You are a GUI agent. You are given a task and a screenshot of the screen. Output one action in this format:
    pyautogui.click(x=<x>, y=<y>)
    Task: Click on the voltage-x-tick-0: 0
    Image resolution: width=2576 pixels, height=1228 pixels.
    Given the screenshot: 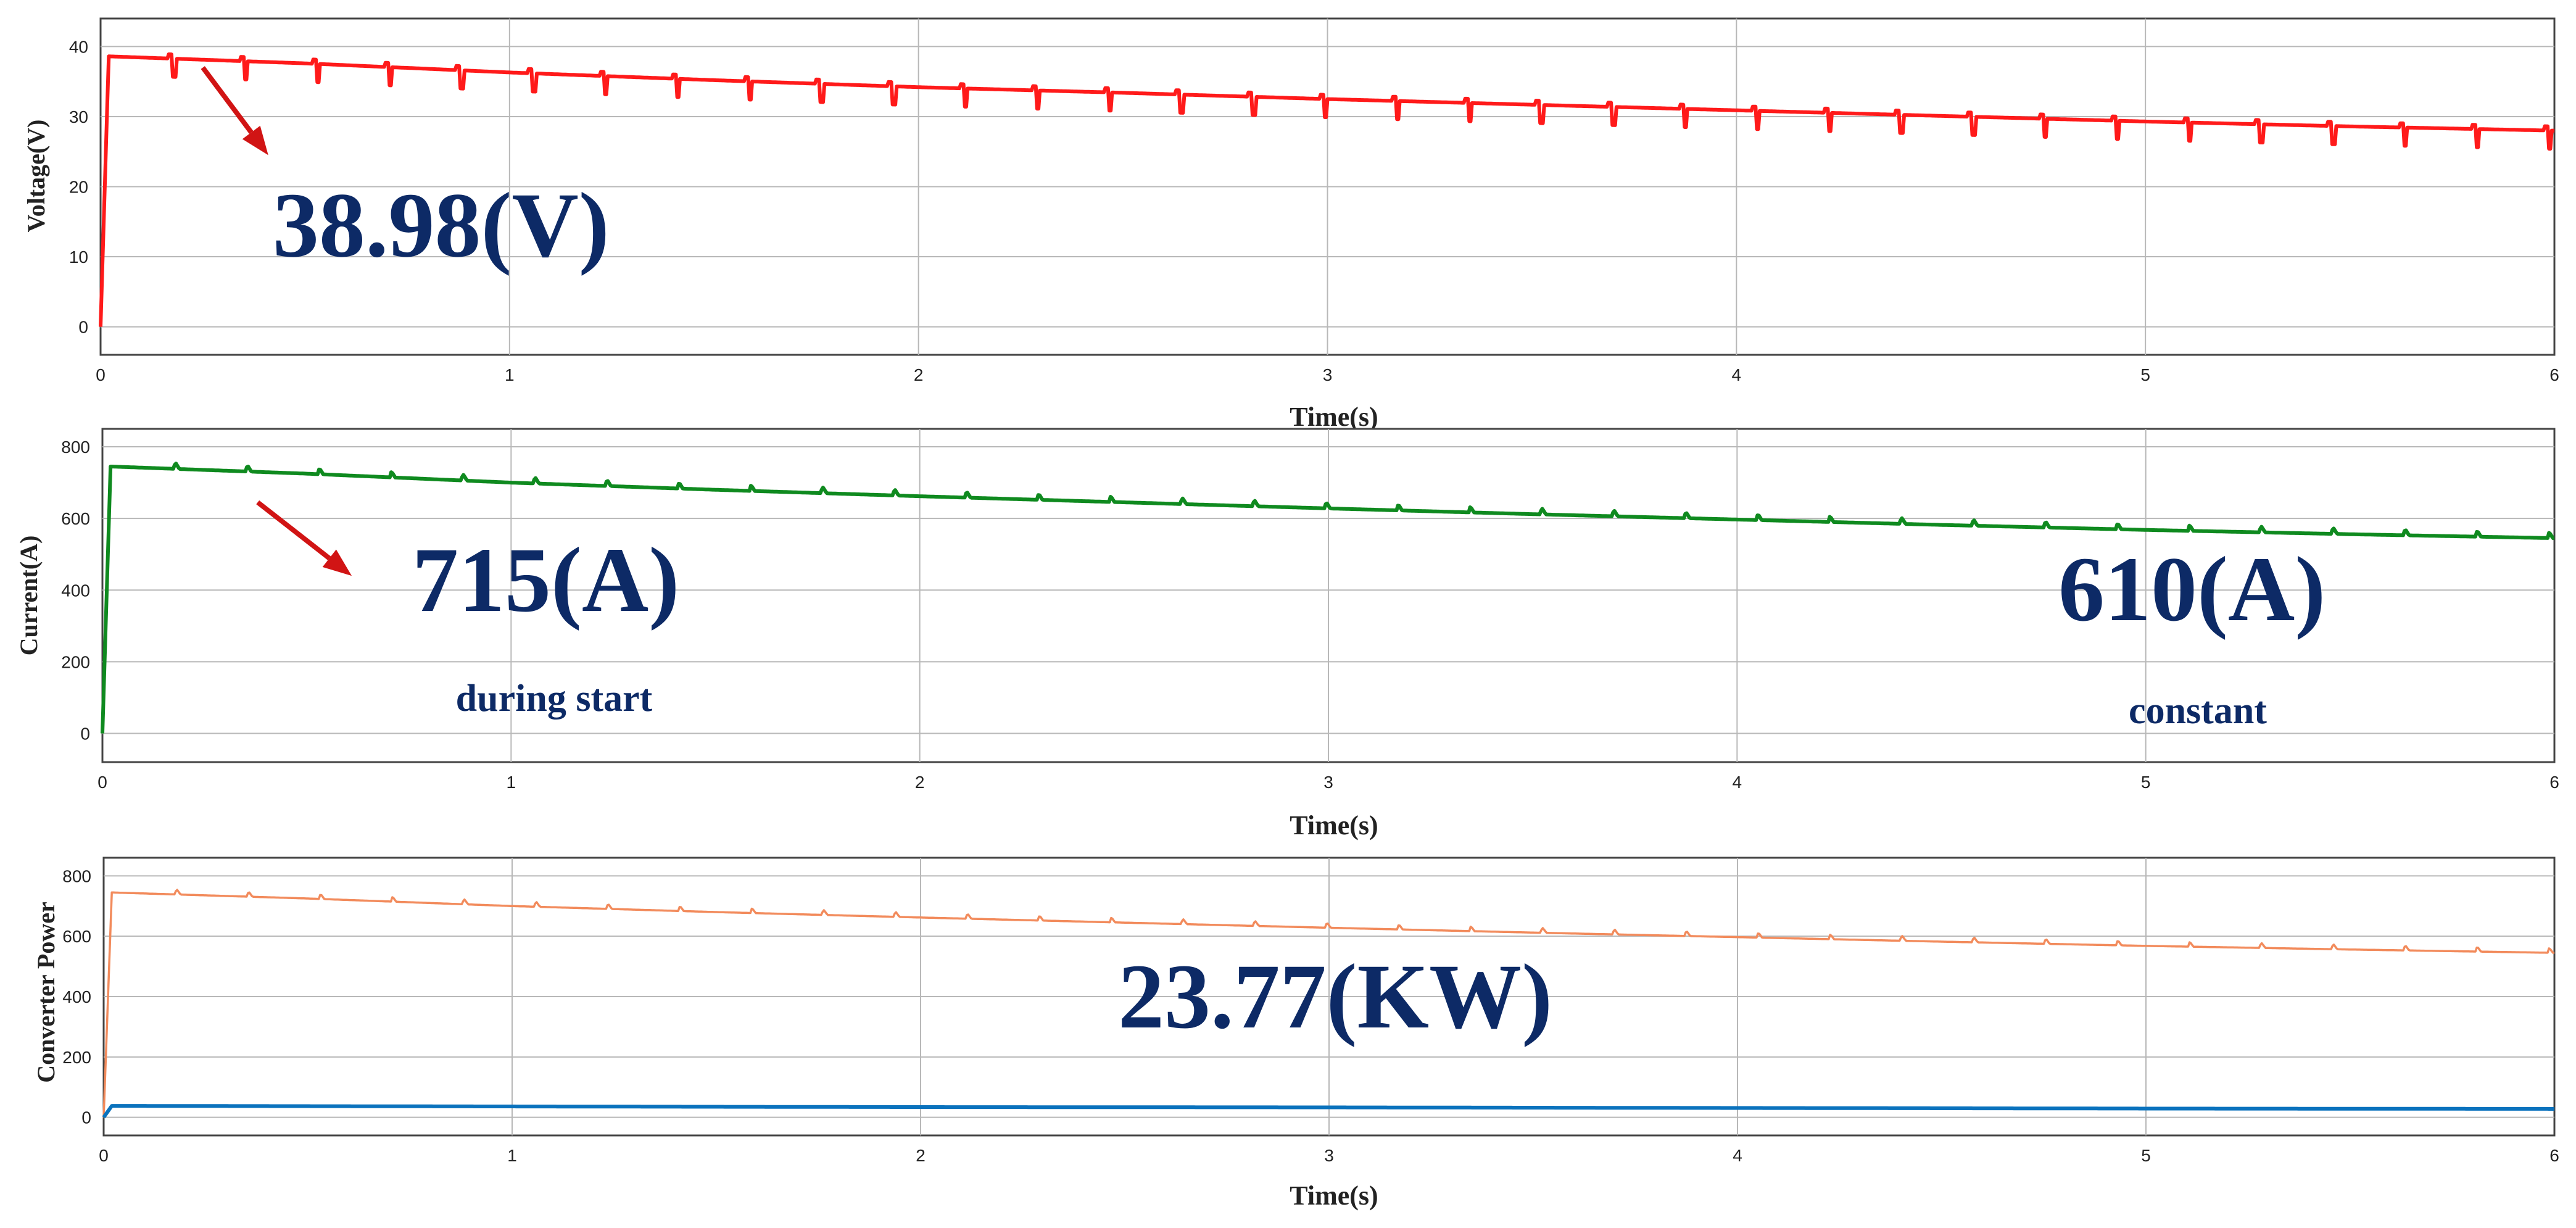 What is the action you would take?
    pyautogui.click(x=101, y=374)
    